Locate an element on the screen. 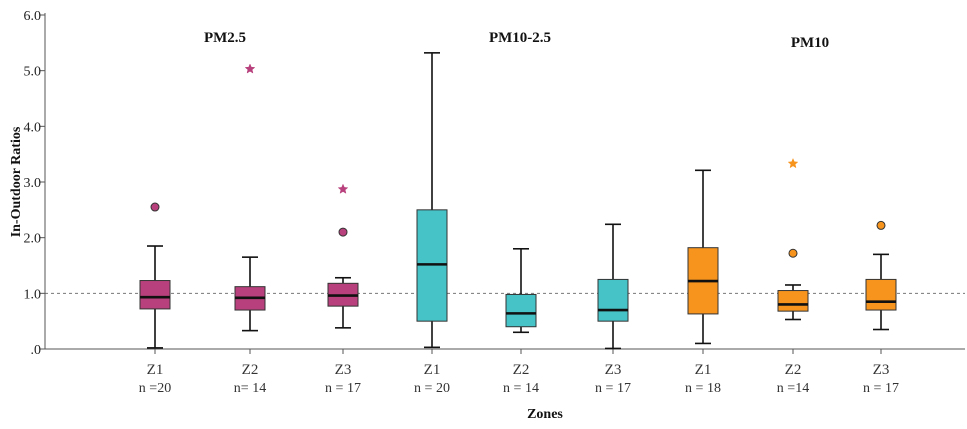 This screenshot has width=967, height=429. box-pm1025-z2 is located at coordinates (521, 291).